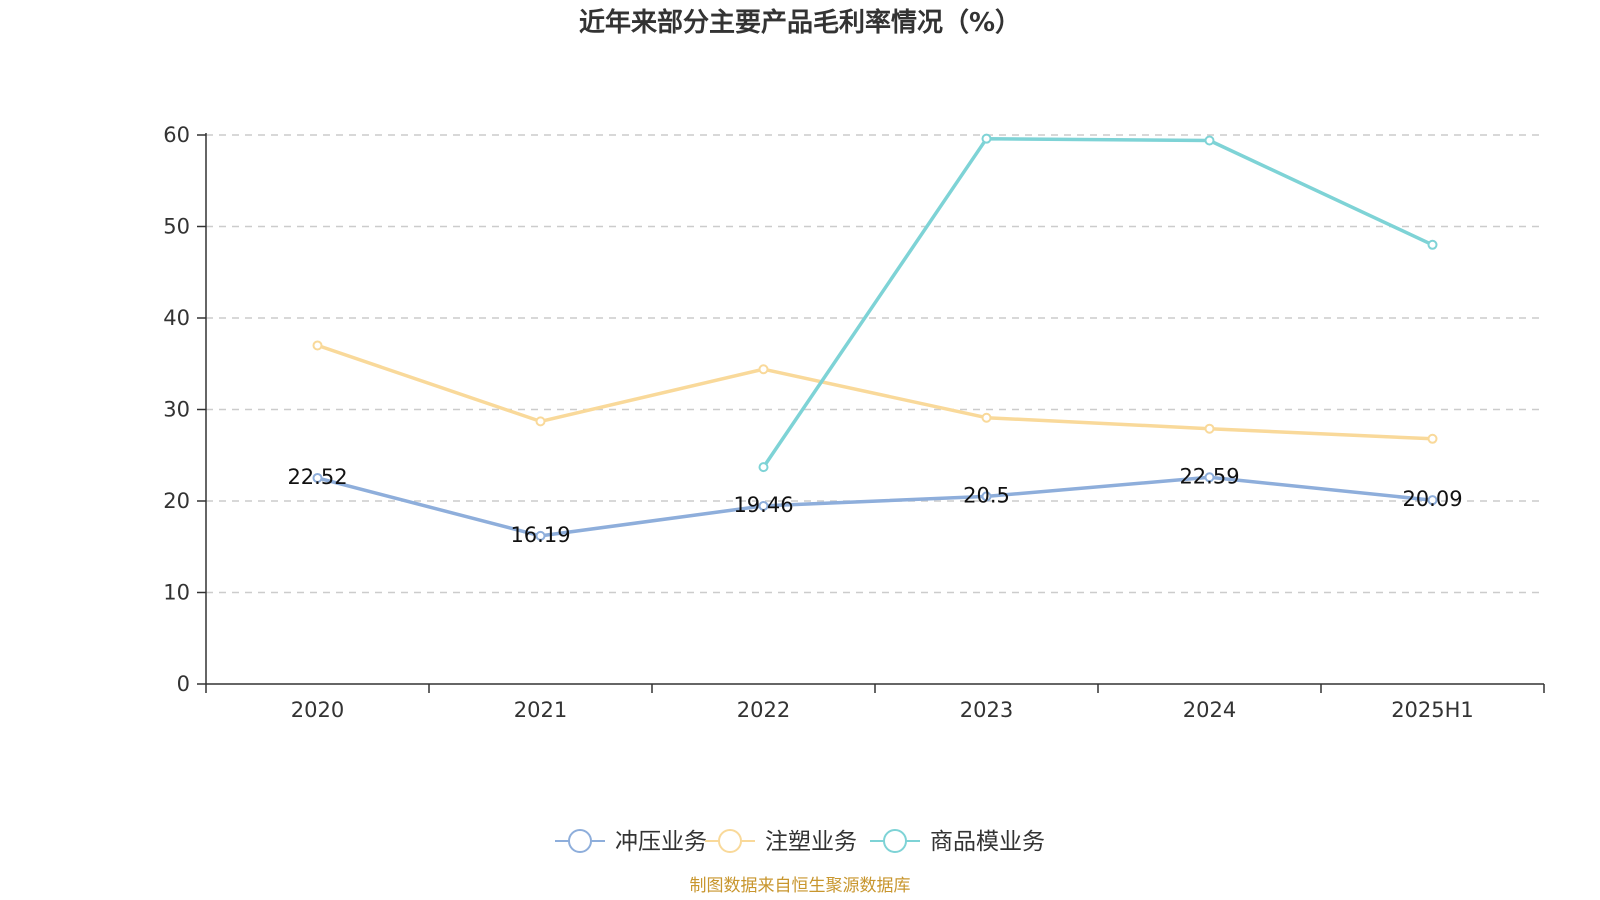  What do you see at coordinates (661, 842) in the screenshot?
I see `legend-label: 冲压业务` at bounding box center [661, 842].